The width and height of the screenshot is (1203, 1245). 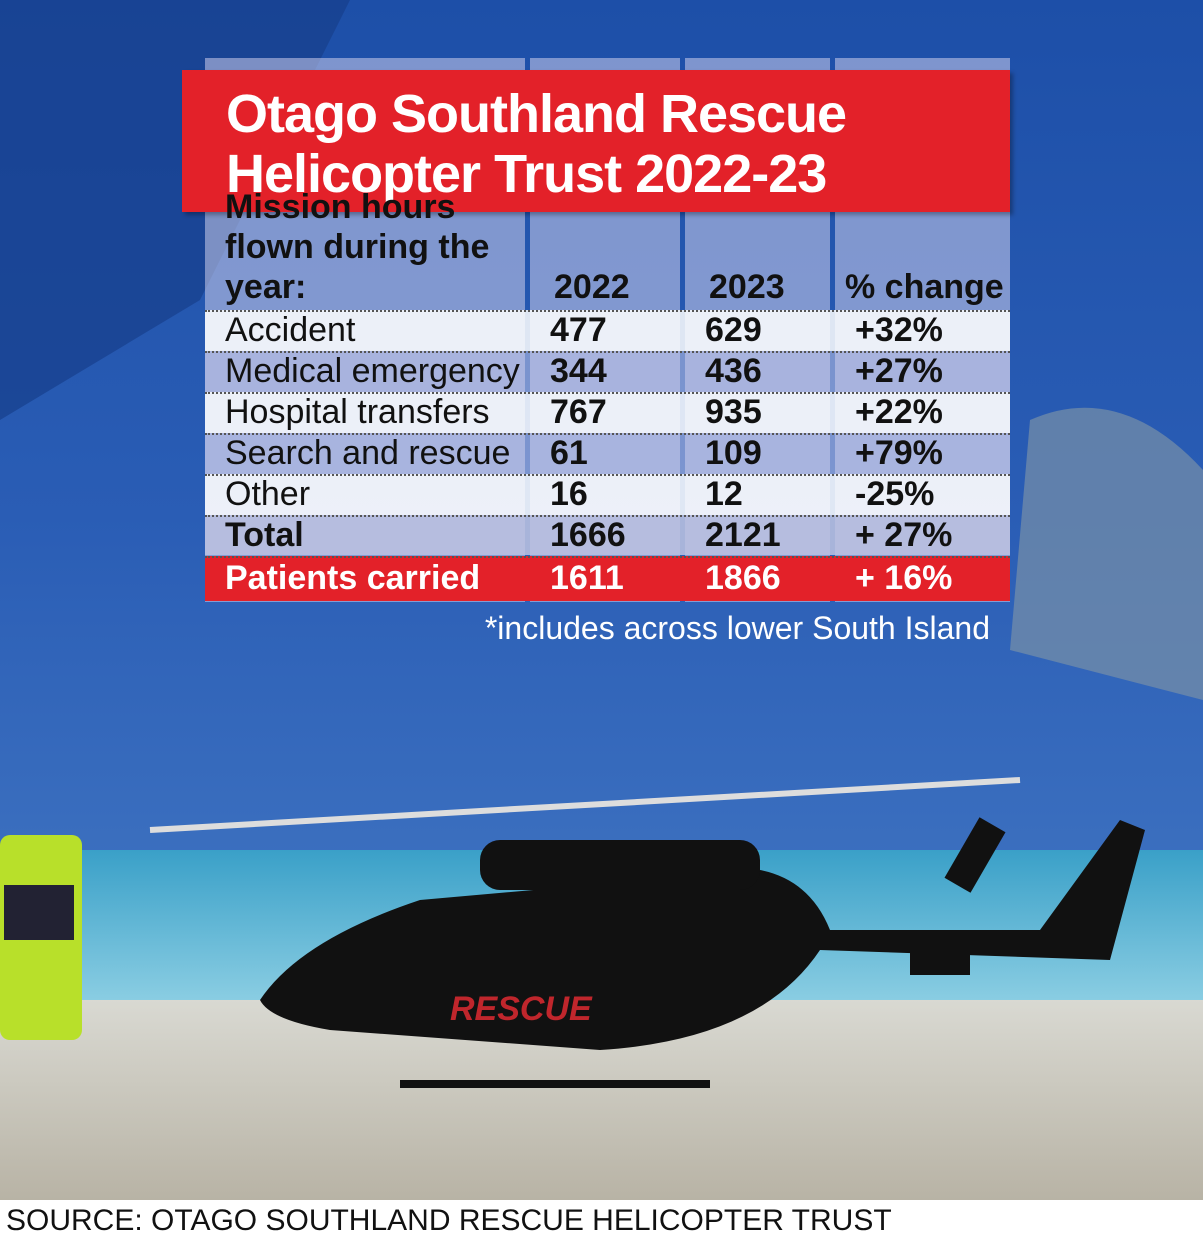 I want to click on table-cell: 109, so click(x=733, y=453).